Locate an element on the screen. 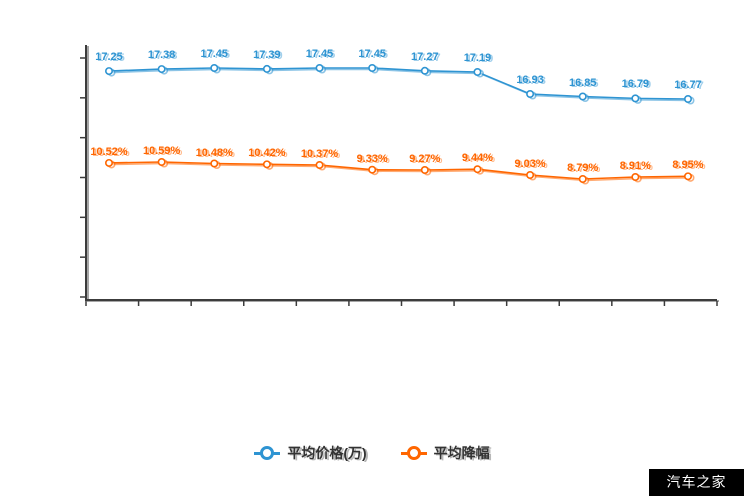  data-point-label: 17.38 is located at coordinates (161, 55).